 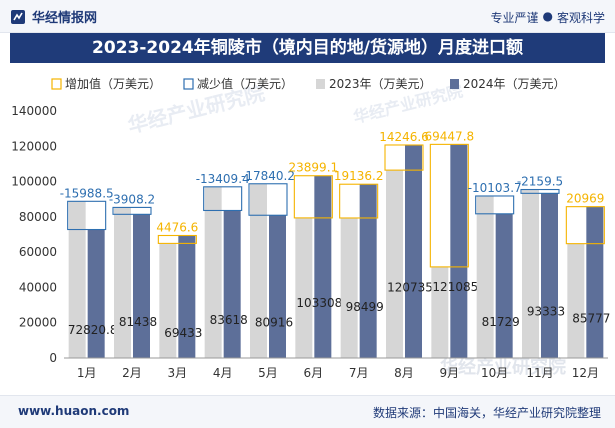 I want to click on y-tick-label: 0, so click(x=53, y=358).